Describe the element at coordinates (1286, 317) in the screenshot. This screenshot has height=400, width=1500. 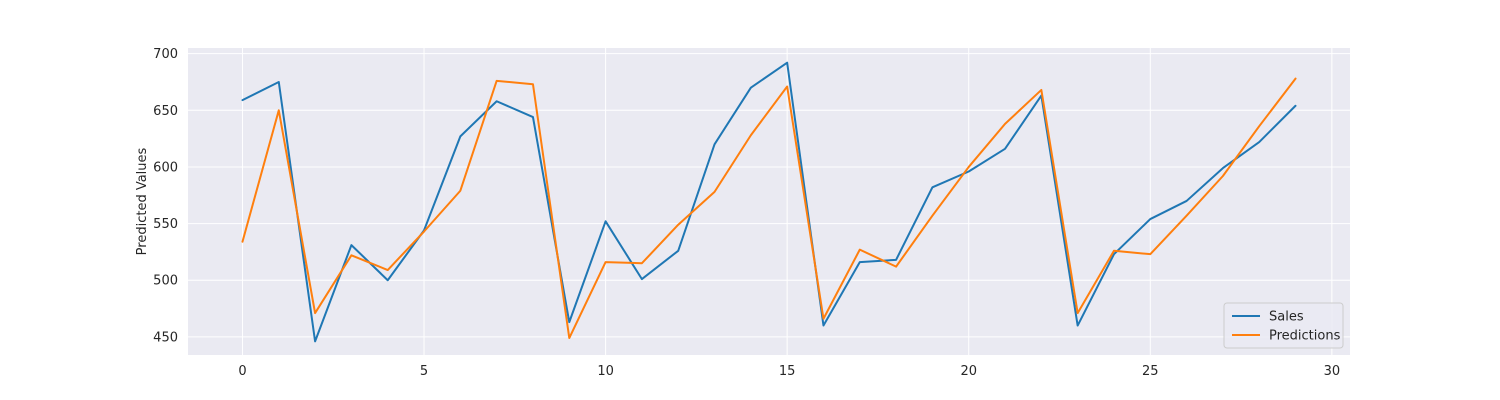
I see `legend-label: Sales` at that location.